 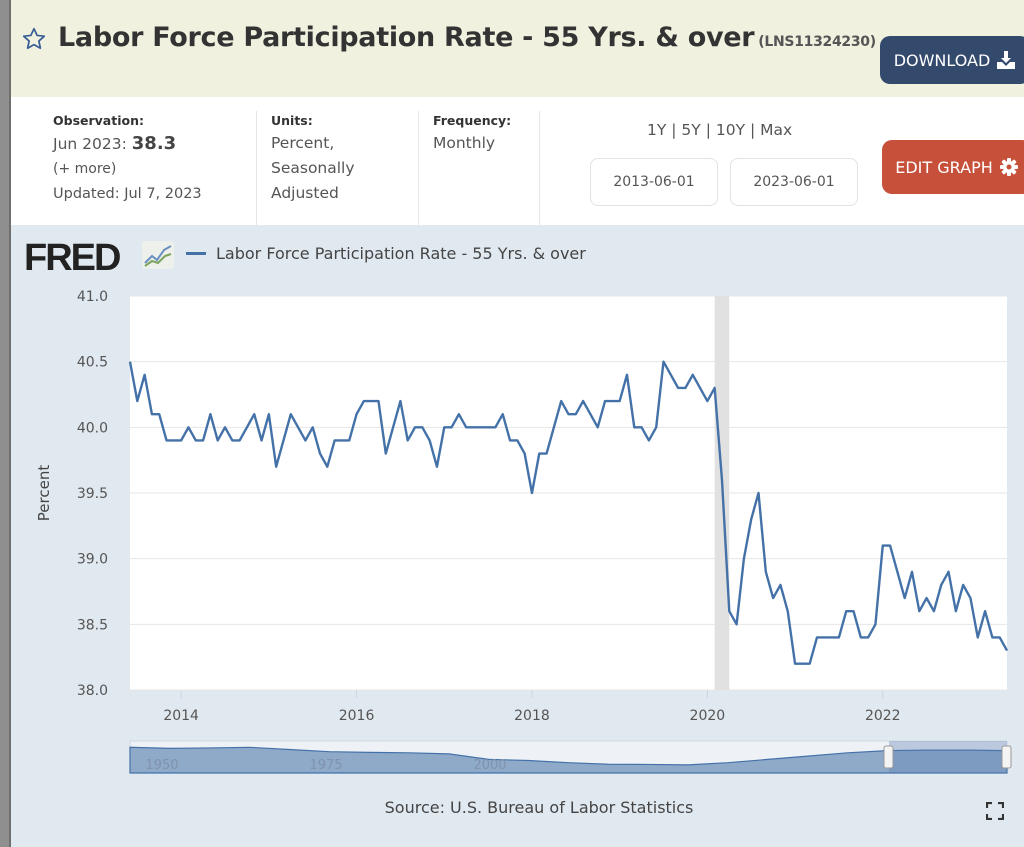 I want to click on y-axis-label: Percent, so click(x=44, y=493).